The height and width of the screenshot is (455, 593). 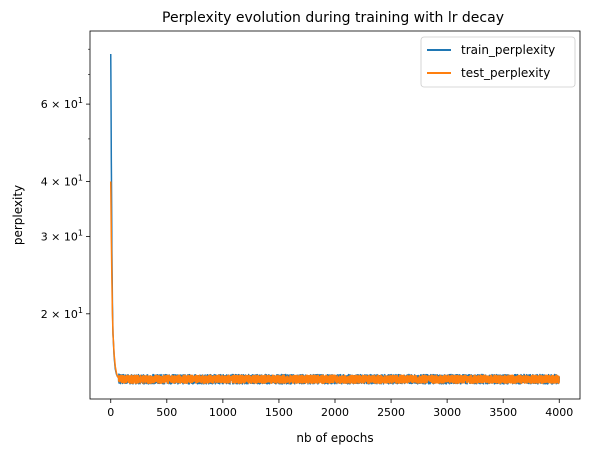 What do you see at coordinates (559, 412) in the screenshot?
I see `x-tick-label: 4000` at bounding box center [559, 412].